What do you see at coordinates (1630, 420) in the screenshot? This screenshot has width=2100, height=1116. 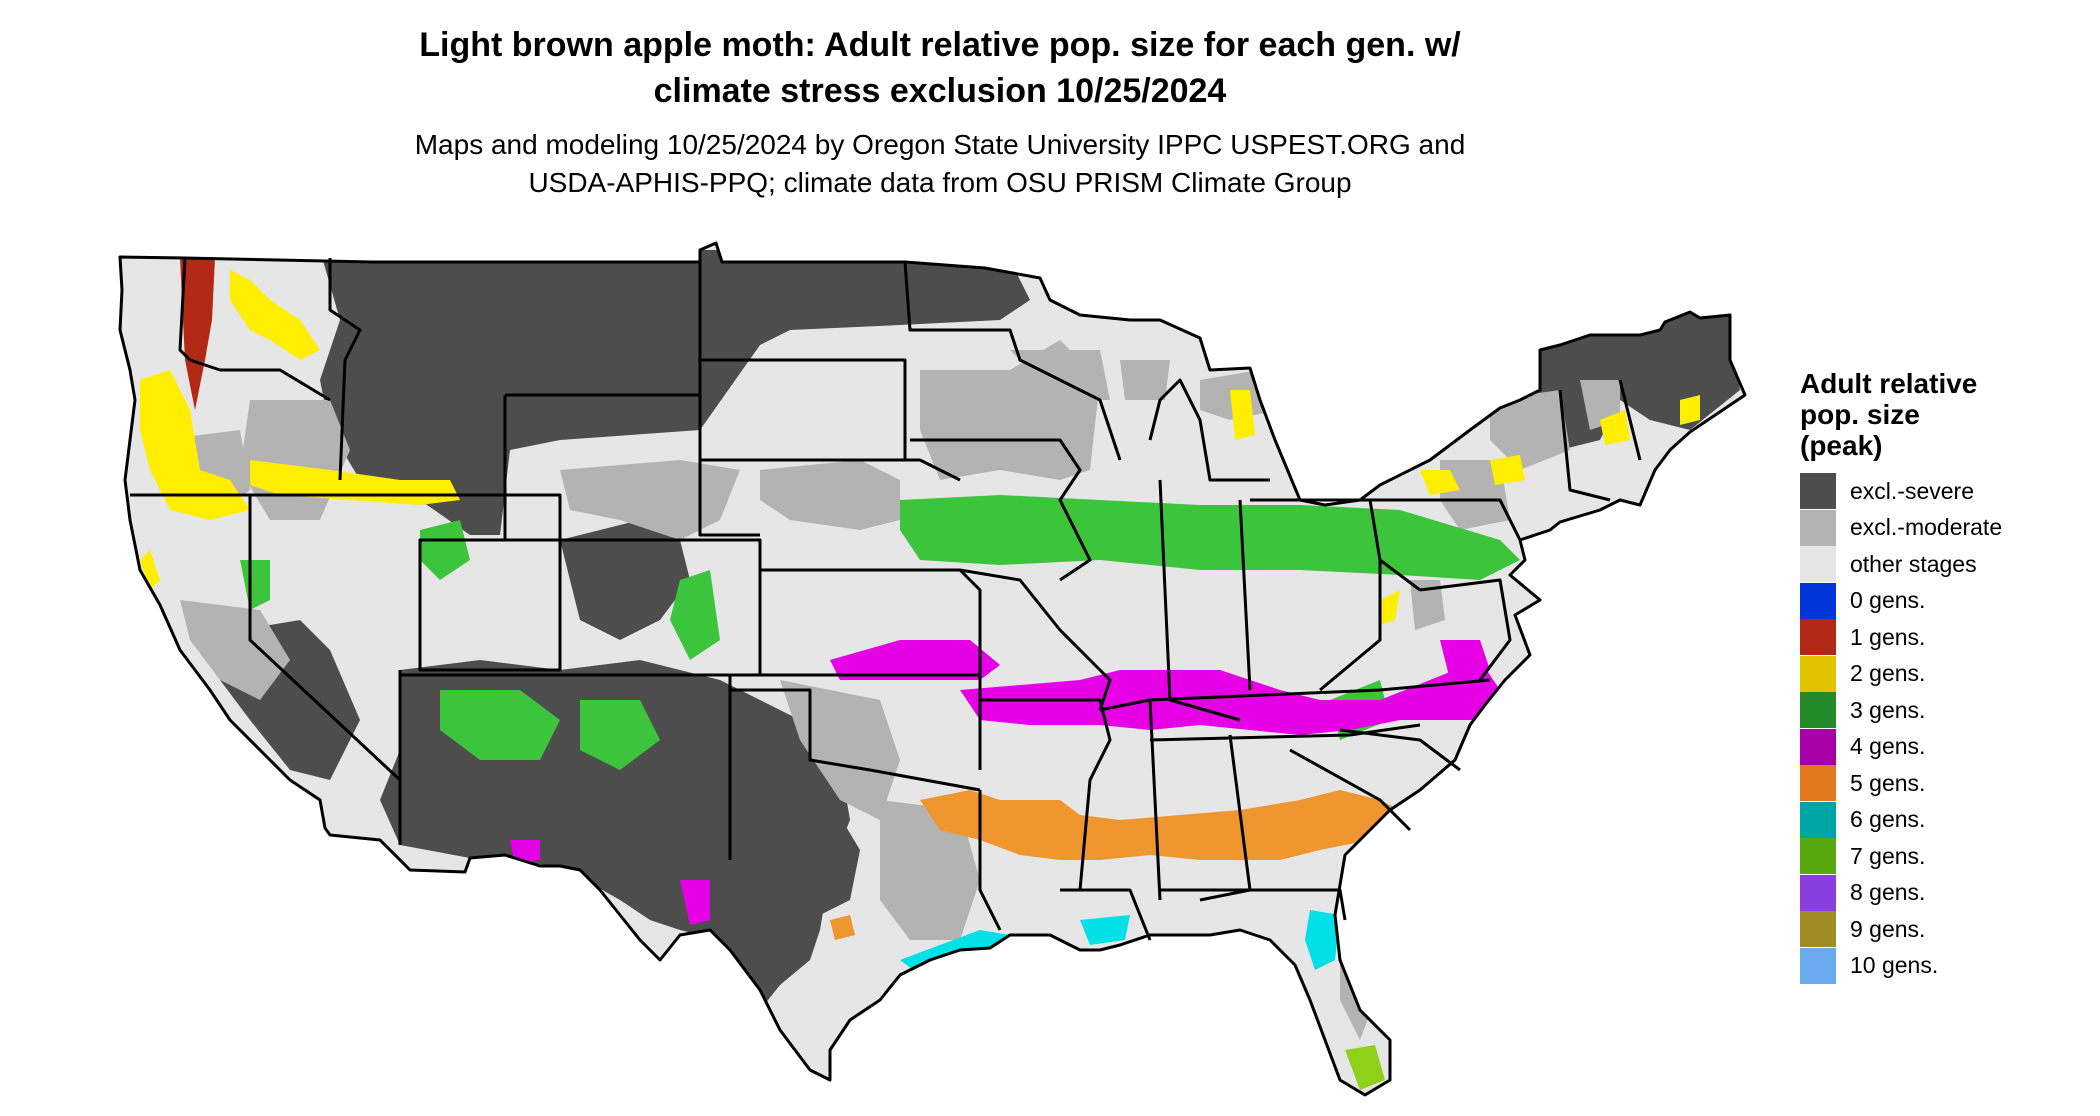 I see `border-nh-me` at bounding box center [1630, 420].